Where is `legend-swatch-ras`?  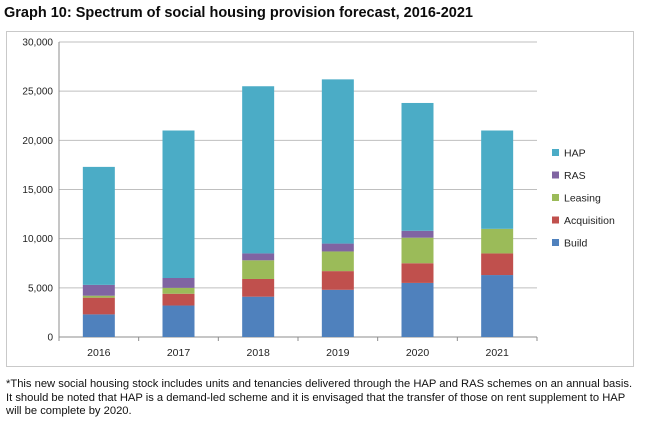
legend-swatch-ras is located at coordinates (555, 175).